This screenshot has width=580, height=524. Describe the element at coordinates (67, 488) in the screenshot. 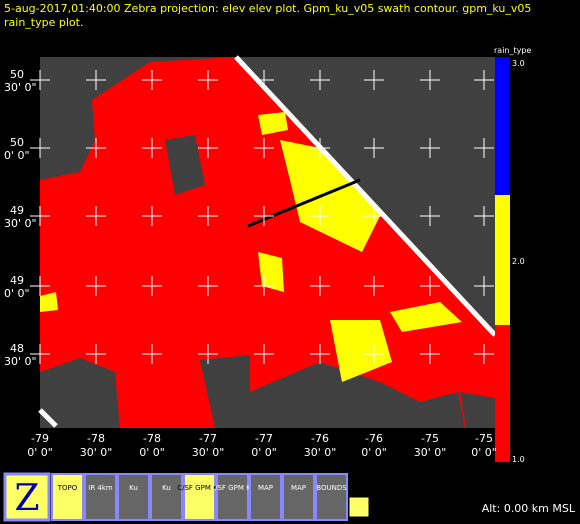

I see `icon-label: TOPO` at that location.